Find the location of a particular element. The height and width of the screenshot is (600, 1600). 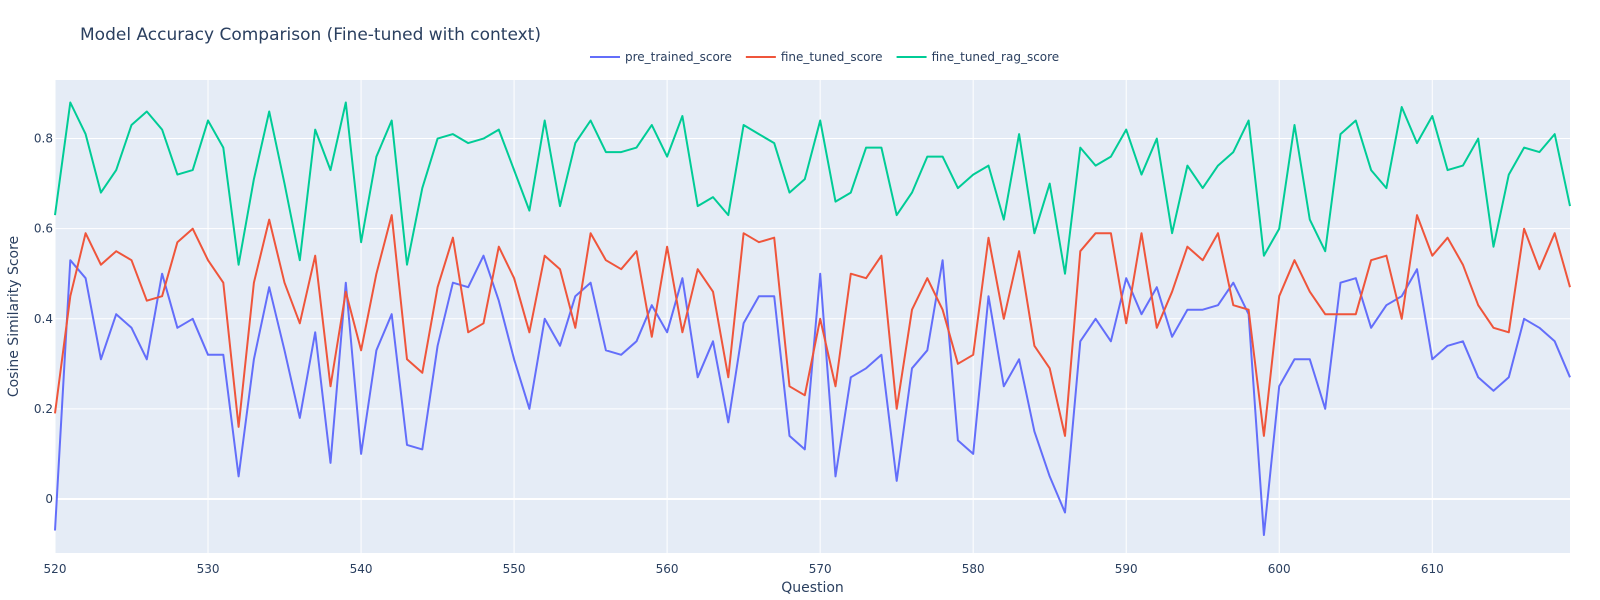

x-tick-label: 590 is located at coordinates (1126, 569).